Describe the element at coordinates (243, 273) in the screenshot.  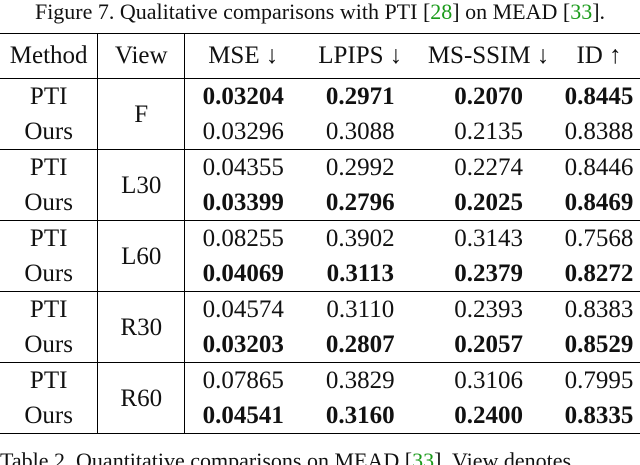
I see `mse-cell: 0.04069` at that location.